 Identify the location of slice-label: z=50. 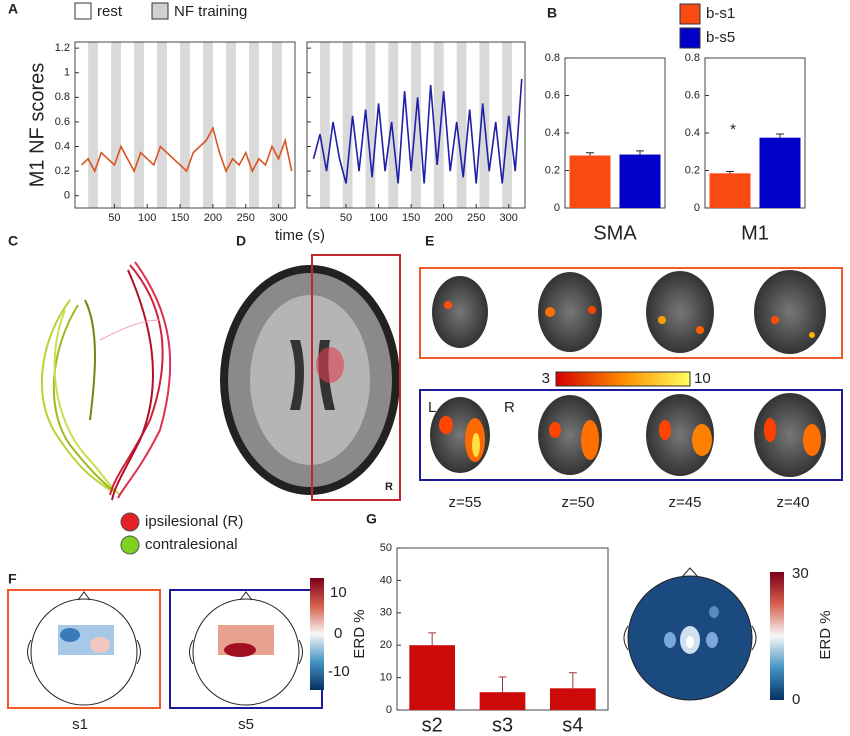
(578, 502).